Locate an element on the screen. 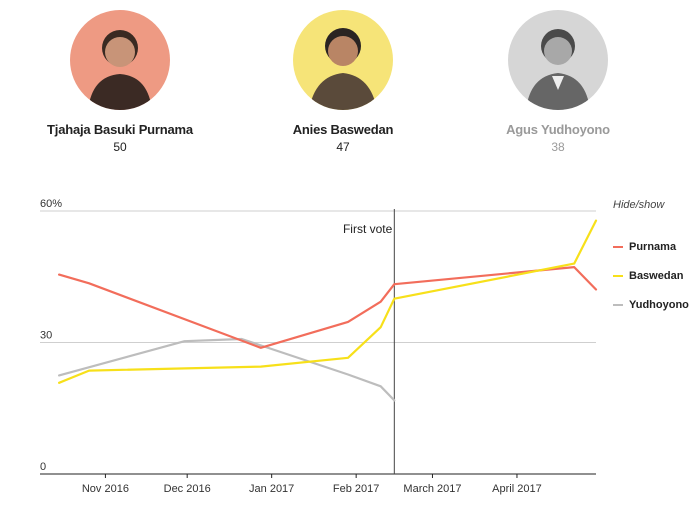  legend-item-baswedan: Baswedan is located at coordinates (648, 276).